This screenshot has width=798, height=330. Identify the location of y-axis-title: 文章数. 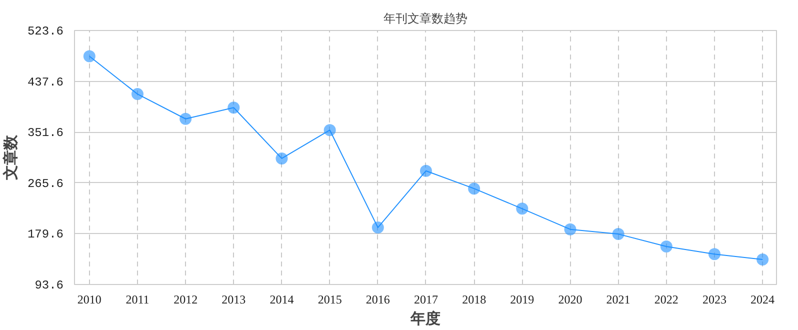
(10, 157).